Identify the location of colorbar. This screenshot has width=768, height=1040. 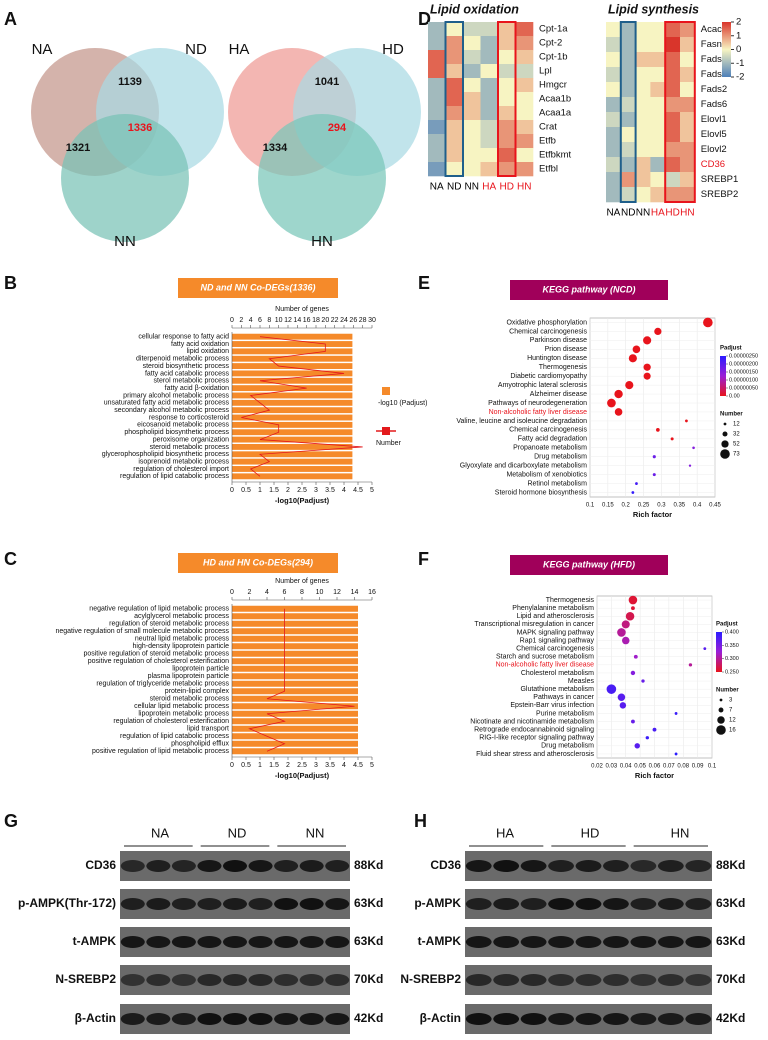
(726, 49).